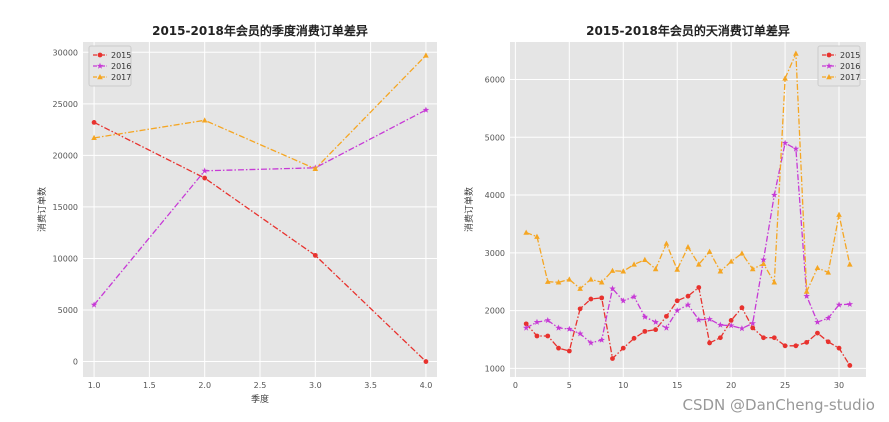 The width and height of the screenshot is (889, 422). Describe the element at coordinates (94, 385) in the screenshot. I see `x-tick-label: 1.0` at that location.